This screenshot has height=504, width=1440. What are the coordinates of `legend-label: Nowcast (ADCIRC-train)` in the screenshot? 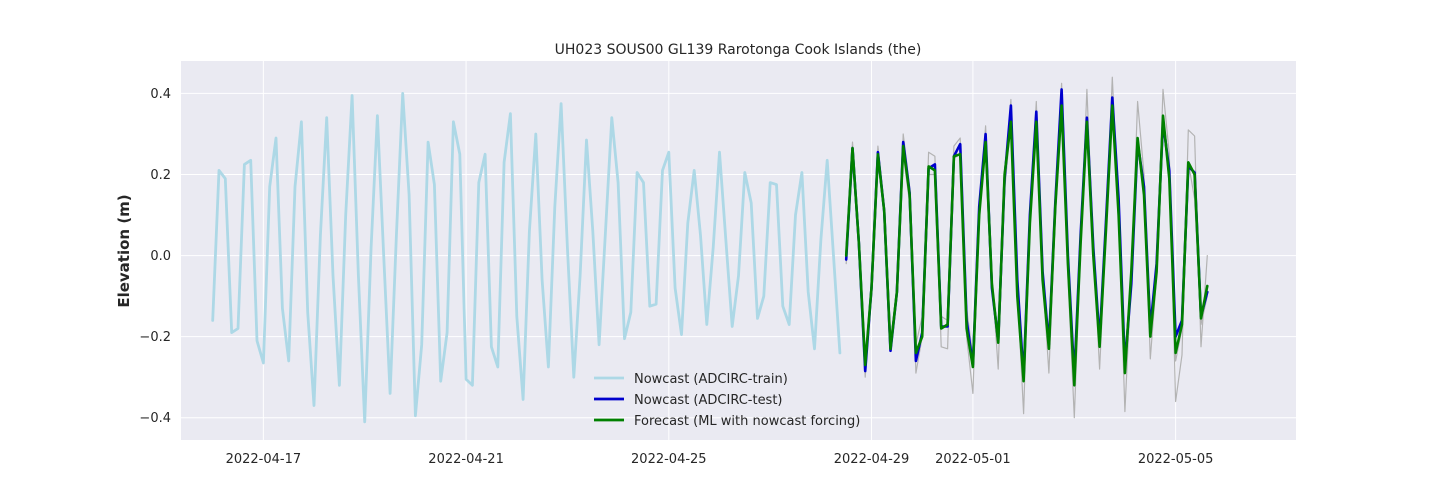 It's located at (711, 379).